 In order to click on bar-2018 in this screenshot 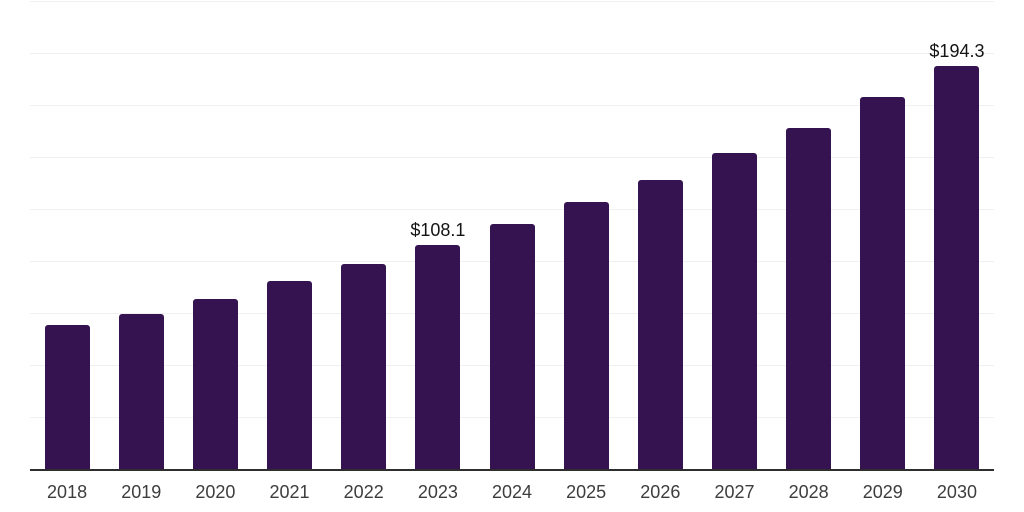, I will do `click(67, 397)`.